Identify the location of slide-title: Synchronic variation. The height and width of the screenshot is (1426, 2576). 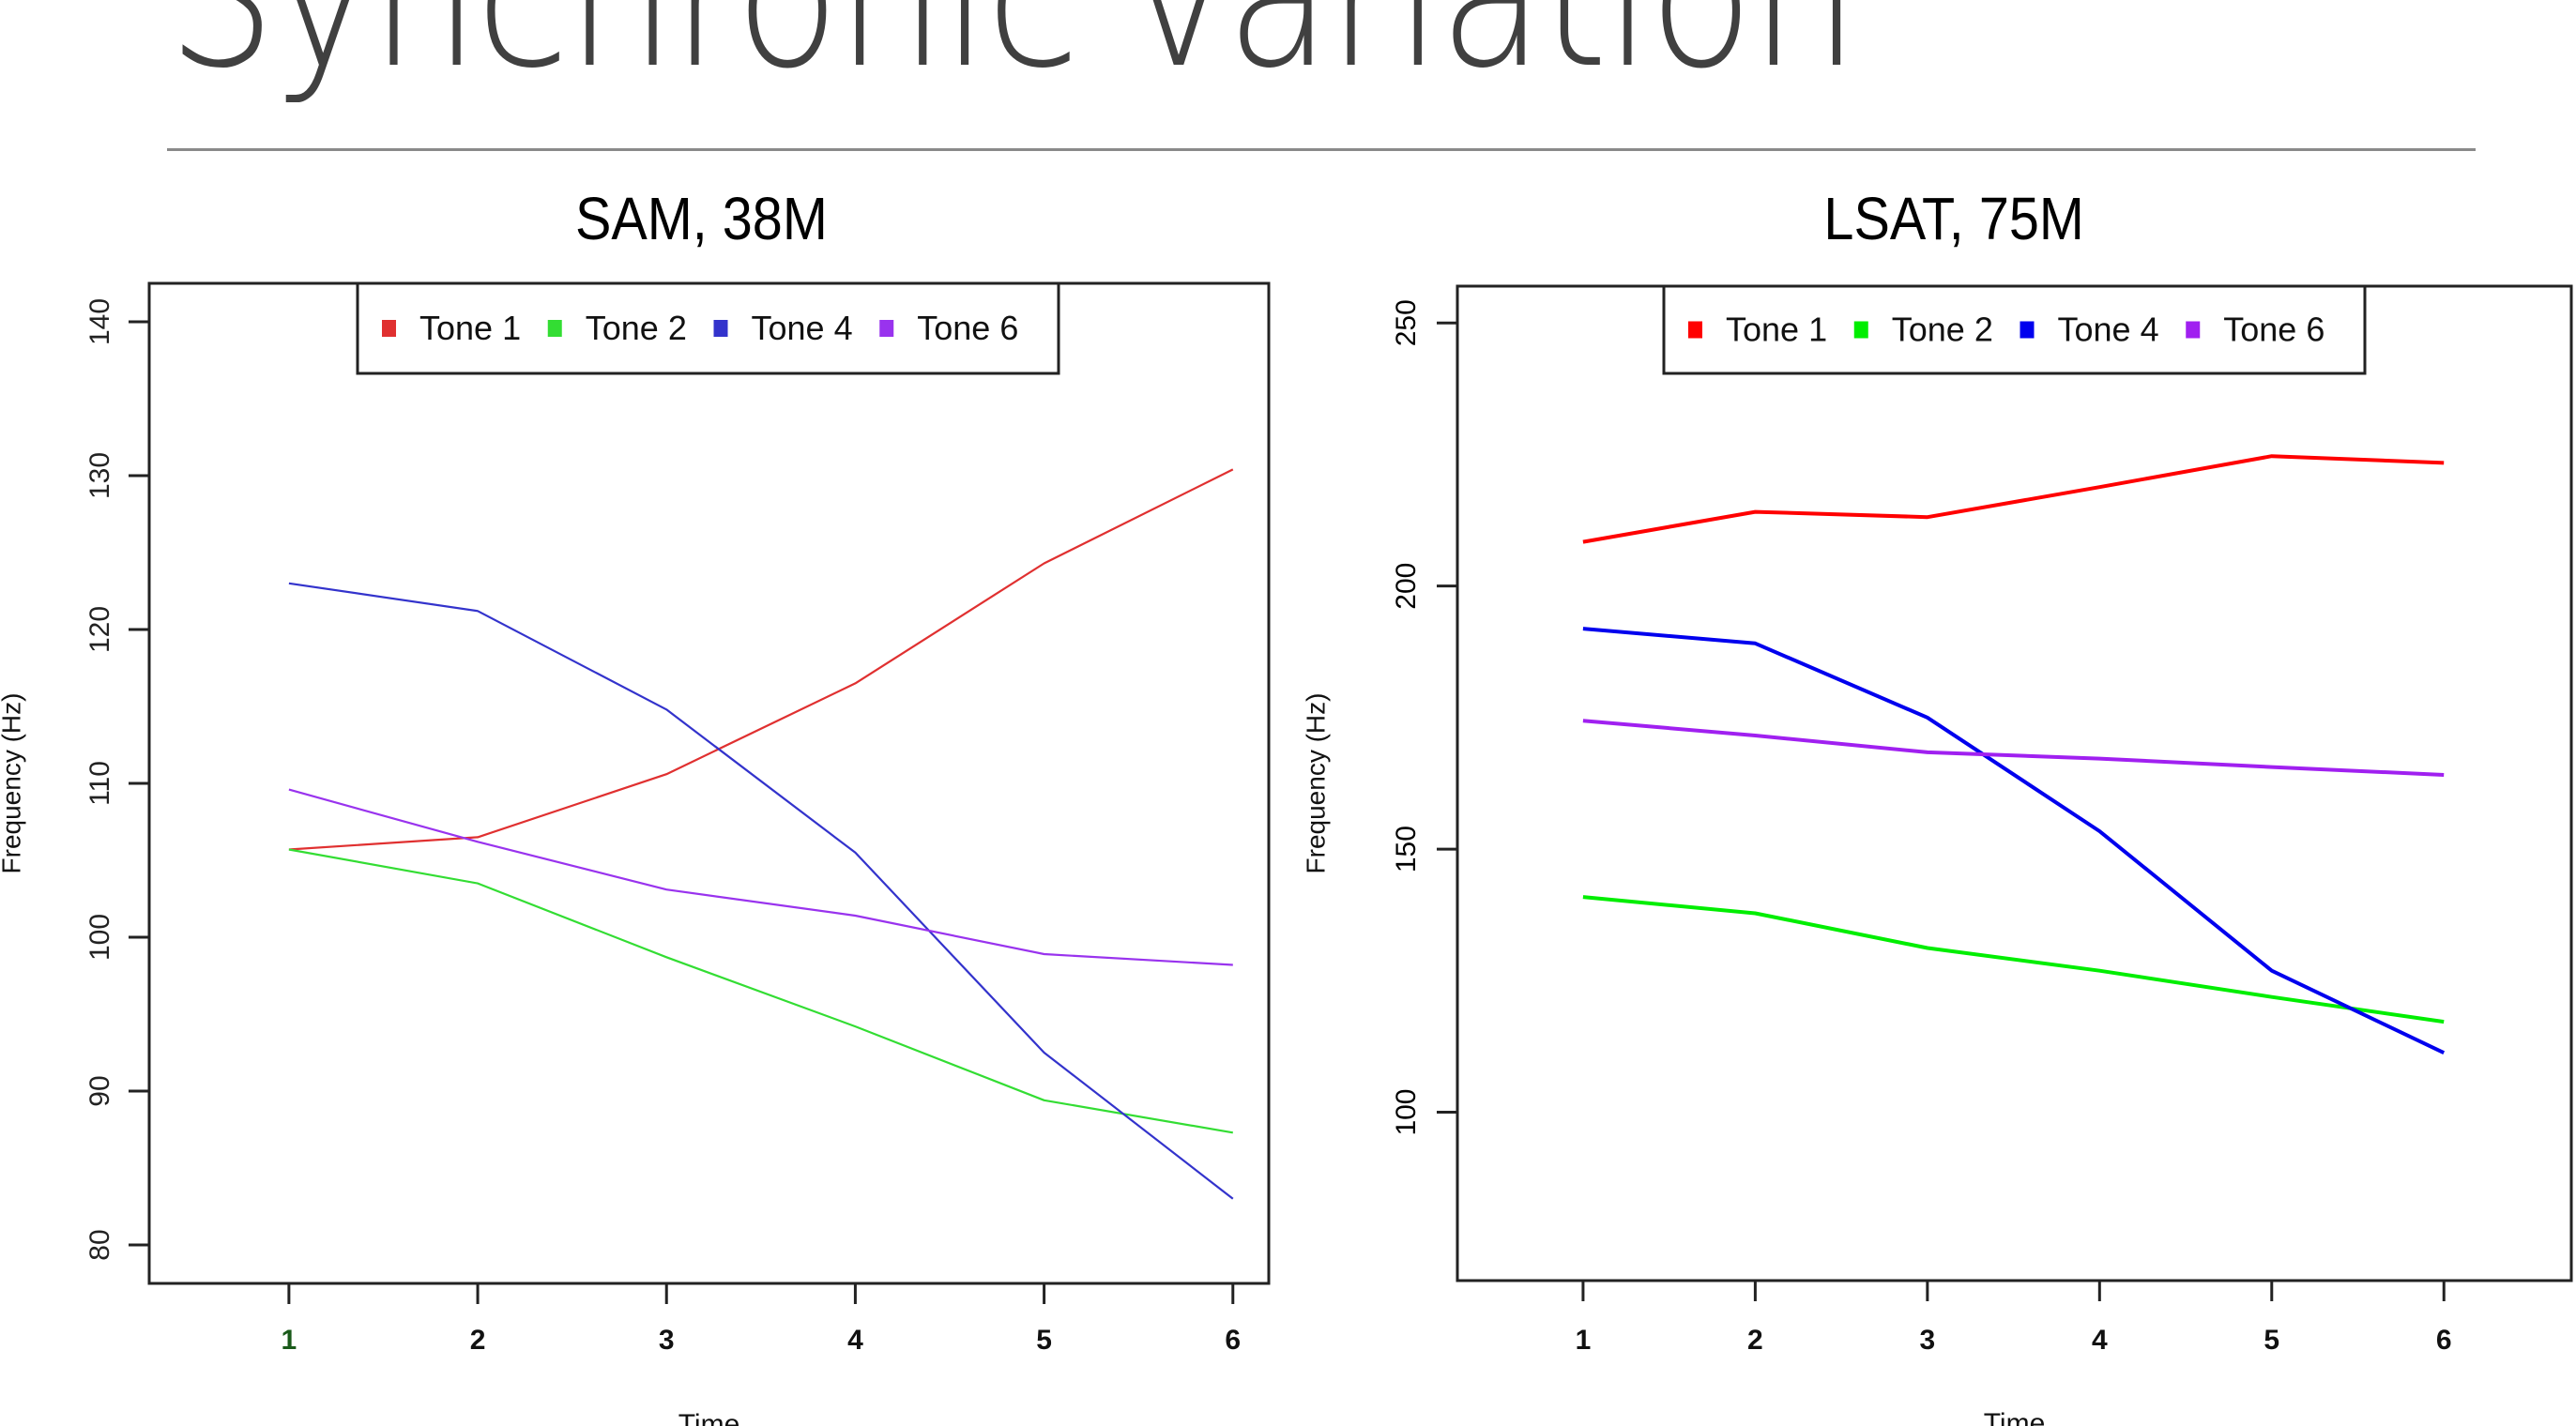
(1013, 48).